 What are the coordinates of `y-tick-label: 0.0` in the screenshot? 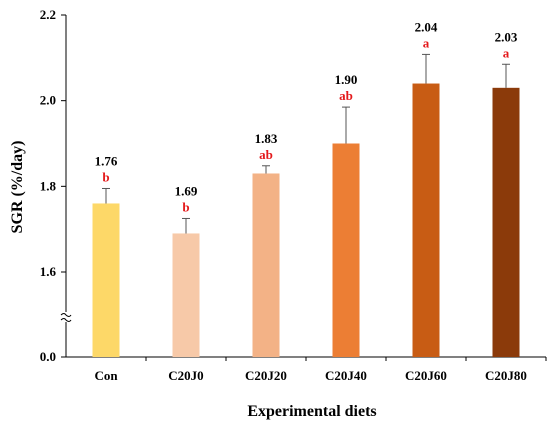 It's located at (48, 356).